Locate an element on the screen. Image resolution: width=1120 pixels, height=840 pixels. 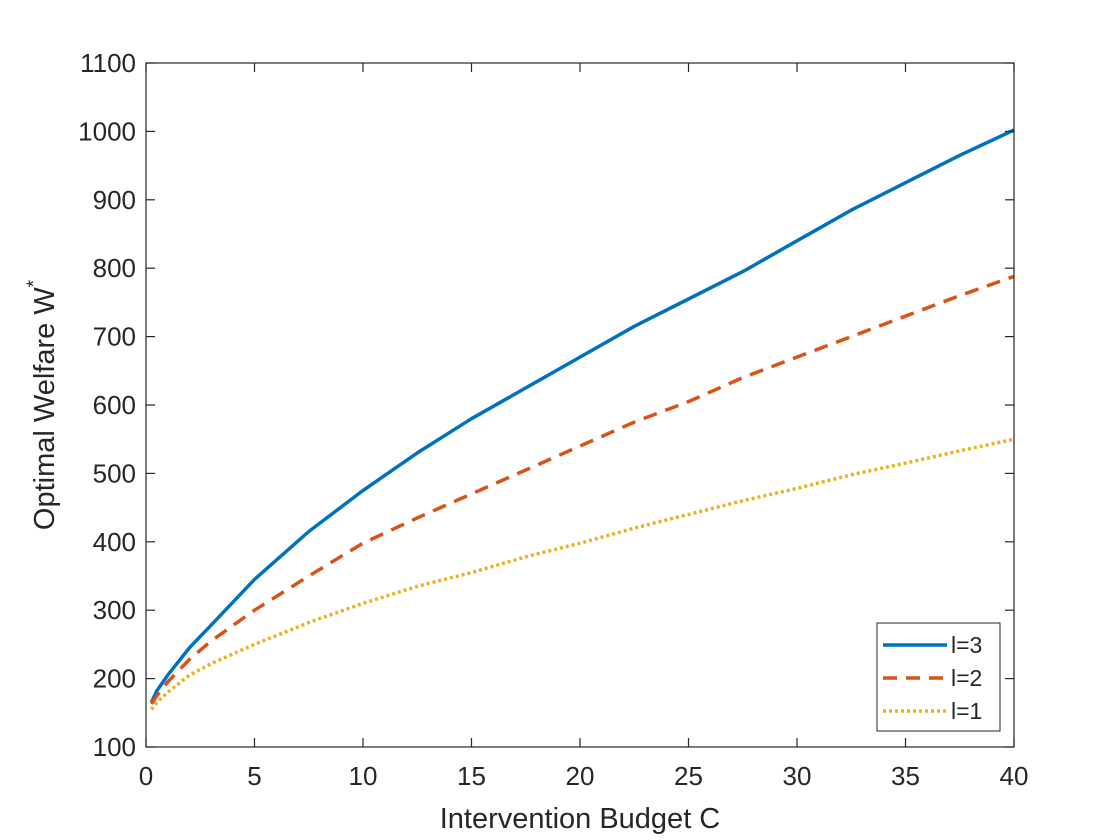
y-axis-label-superscript: * is located at coordinates (34, 283).